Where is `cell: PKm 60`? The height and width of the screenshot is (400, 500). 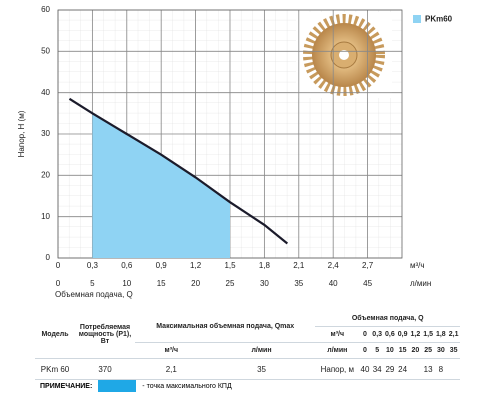
cell: PKm 60 is located at coordinates (55, 369).